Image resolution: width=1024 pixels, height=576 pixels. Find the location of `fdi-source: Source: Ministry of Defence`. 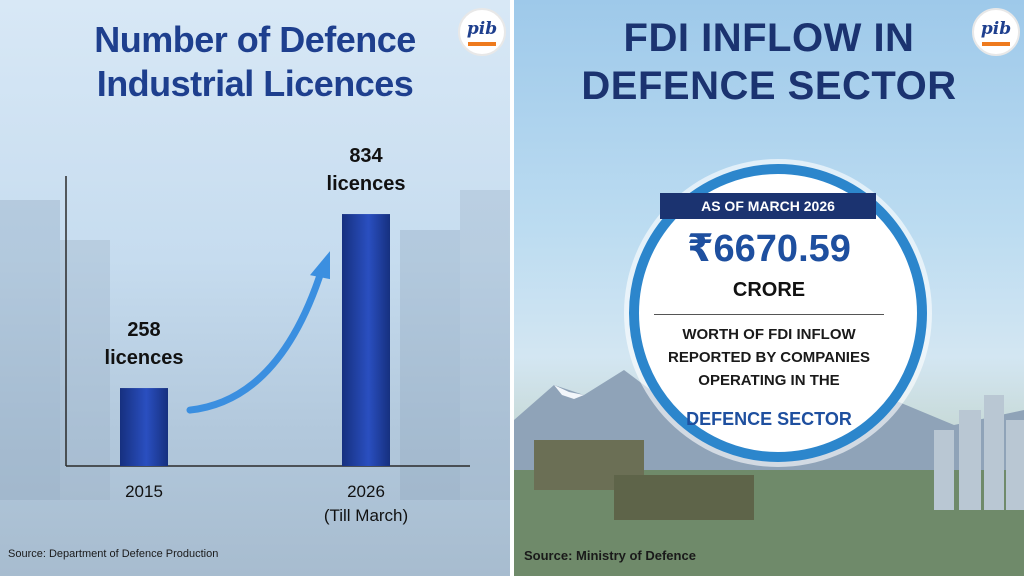

fdi-source: Source: Ministry of Defence is located at coordinates (610, 555).